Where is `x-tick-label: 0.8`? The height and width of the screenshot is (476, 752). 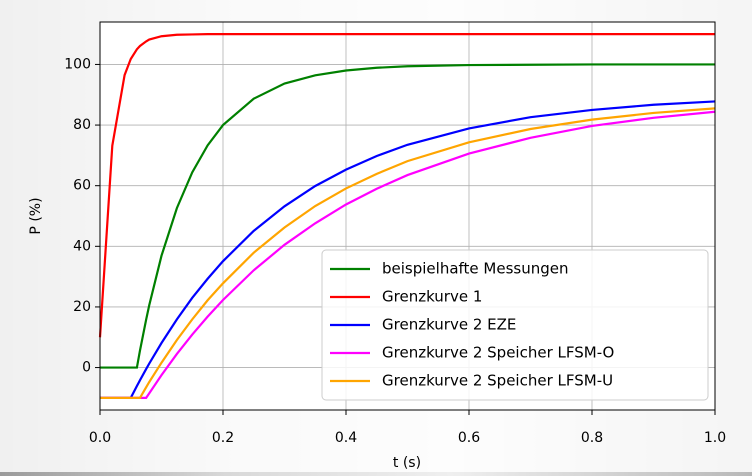 x-tick-label: 0.8 is located at coordinates (592, 438).